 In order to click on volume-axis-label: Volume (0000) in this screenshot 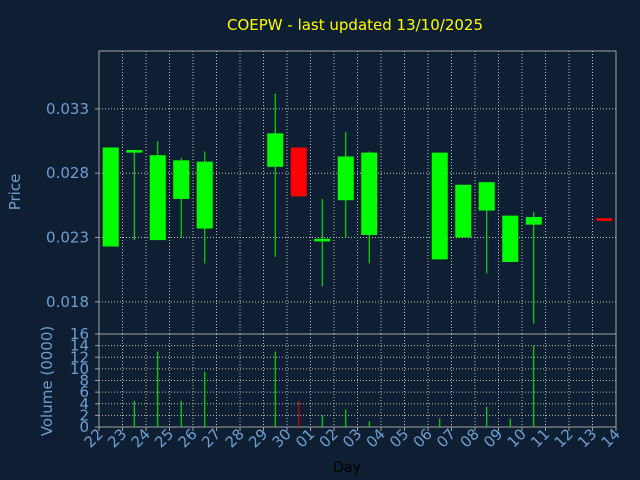, I will do `click(47, 381)`.